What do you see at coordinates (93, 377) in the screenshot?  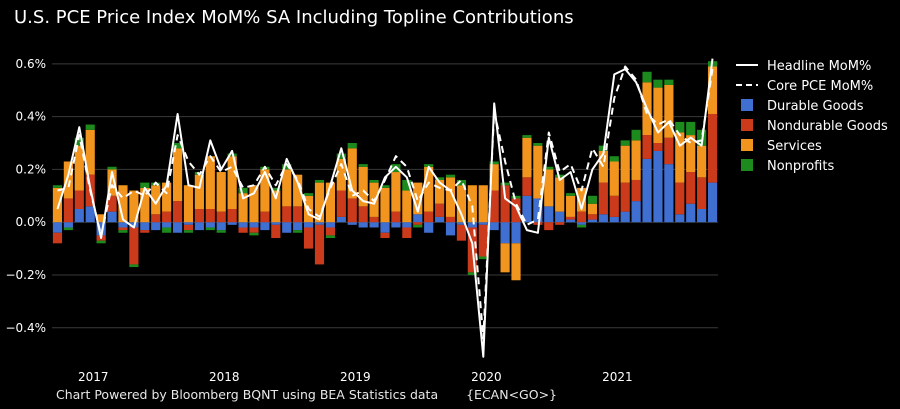 I see `x-tick-label: 2017` at bounding box center [93, 377].